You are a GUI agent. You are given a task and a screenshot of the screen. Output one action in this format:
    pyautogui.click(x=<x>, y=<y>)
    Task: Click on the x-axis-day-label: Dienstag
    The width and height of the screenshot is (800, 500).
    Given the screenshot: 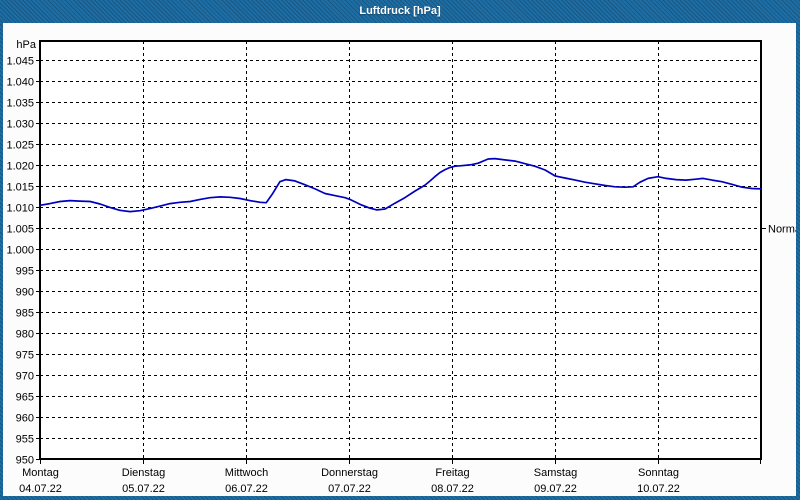 What is the action you would take?
    pyautogui.click(x=143, y=473)
    